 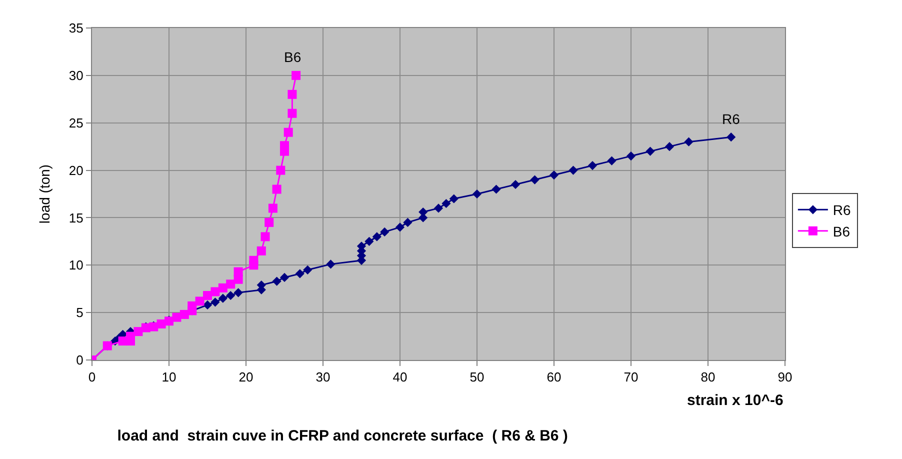 What do you see at coordinates (554, 377) in the screenshot?
I see `x-tick-label: 60` at bounding box center [554, 377].